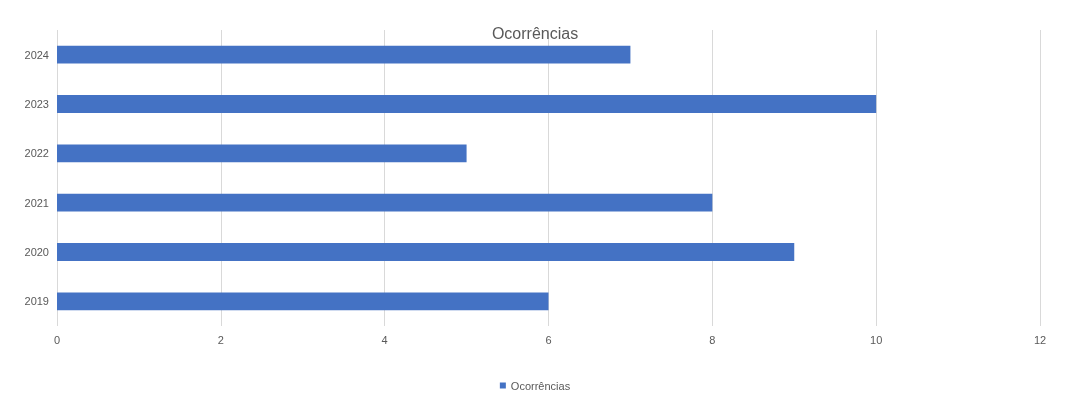 Image resolution: width=1070 pixels, height=401 pixels. I want to click on x-tick-label: 4, so click(384, 339).